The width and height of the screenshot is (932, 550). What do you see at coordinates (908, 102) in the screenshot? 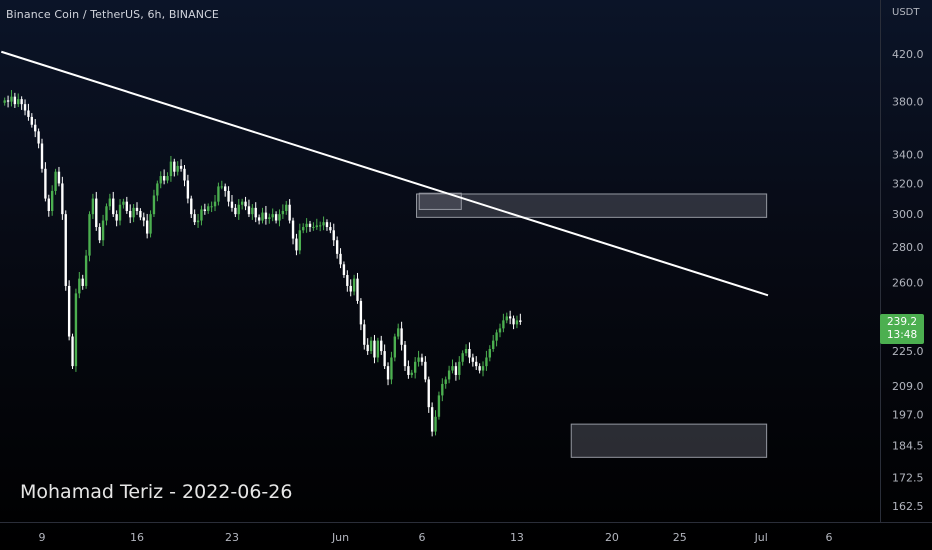
I see `price-tick-label: 380.0` at bounding box center [908, 102].